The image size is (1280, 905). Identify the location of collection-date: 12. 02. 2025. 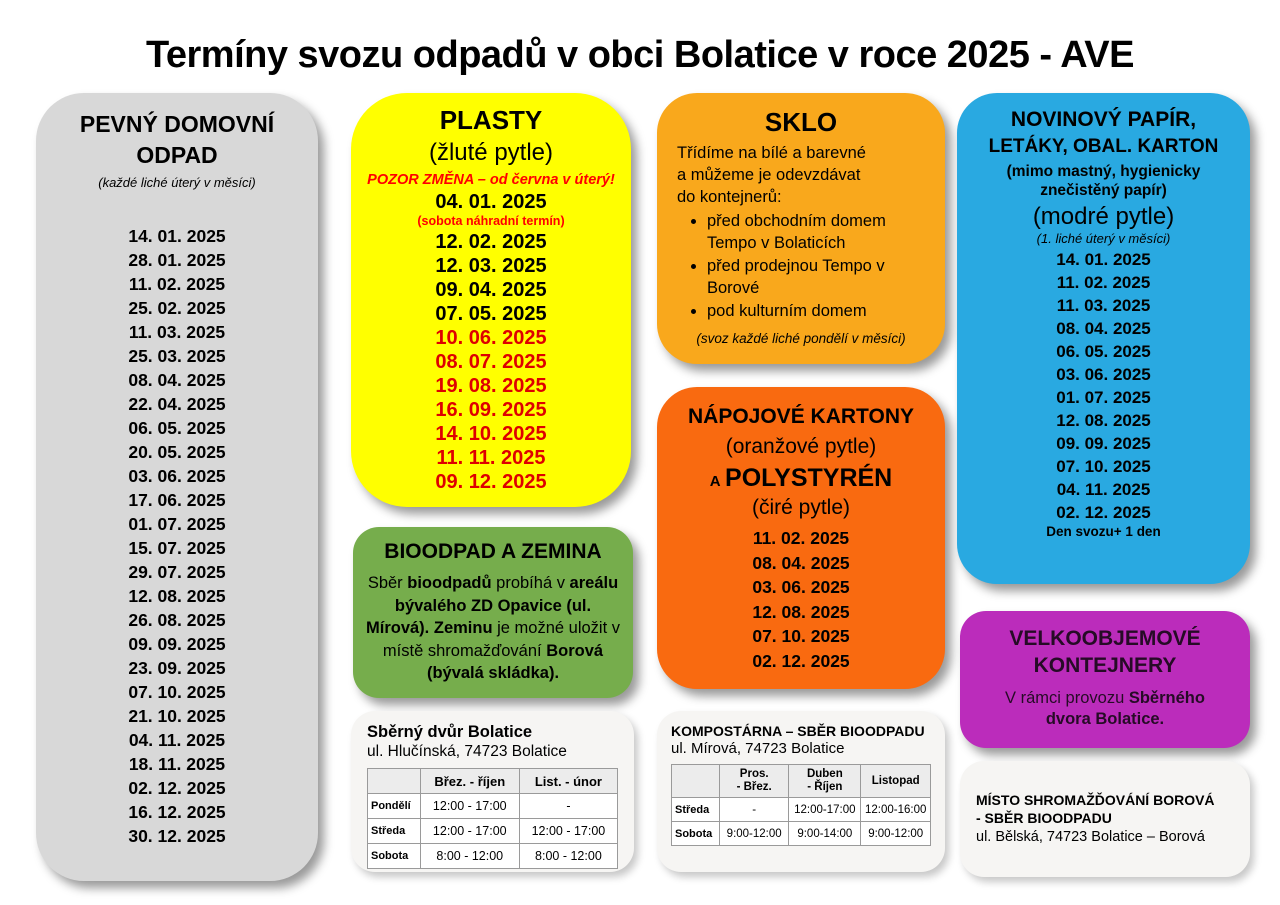
(491, 242).